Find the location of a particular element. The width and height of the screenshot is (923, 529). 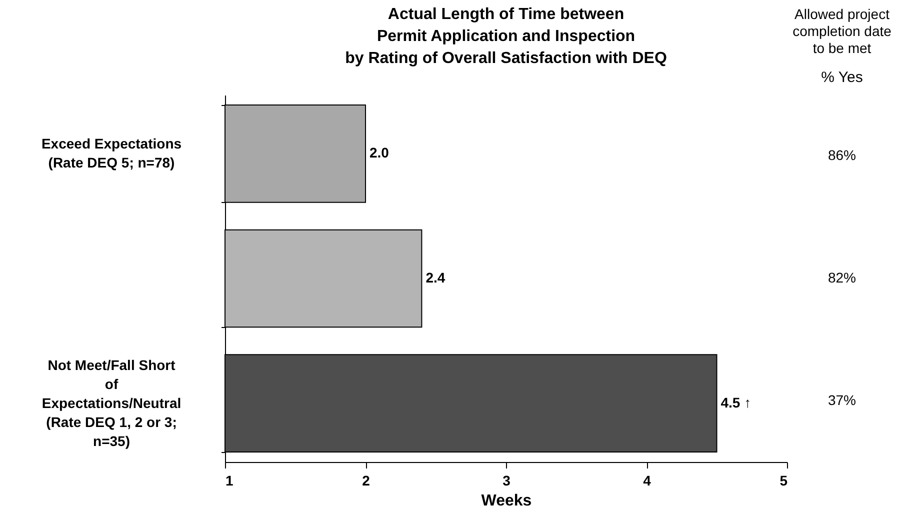

x-axis-title: Weeks is located at coordinates (506, 501).